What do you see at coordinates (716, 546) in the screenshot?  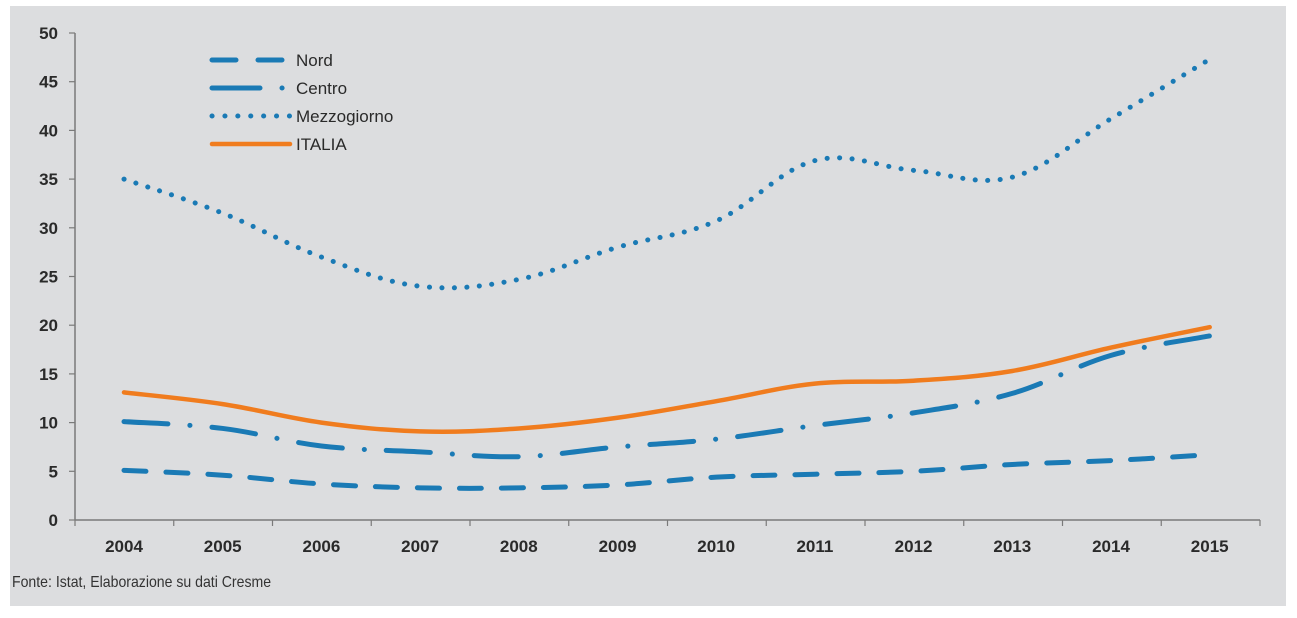 I see `x-tick-label: 2010` at bounding box center [716, 546].